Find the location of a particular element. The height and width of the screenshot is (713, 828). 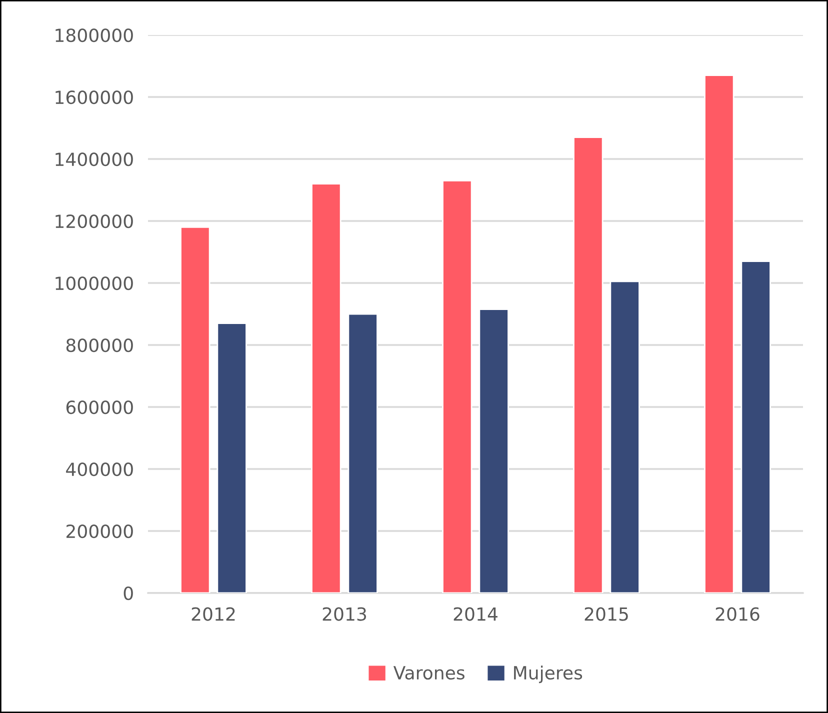

x-tick-label: 2014 is located at coordinates (476, 614).